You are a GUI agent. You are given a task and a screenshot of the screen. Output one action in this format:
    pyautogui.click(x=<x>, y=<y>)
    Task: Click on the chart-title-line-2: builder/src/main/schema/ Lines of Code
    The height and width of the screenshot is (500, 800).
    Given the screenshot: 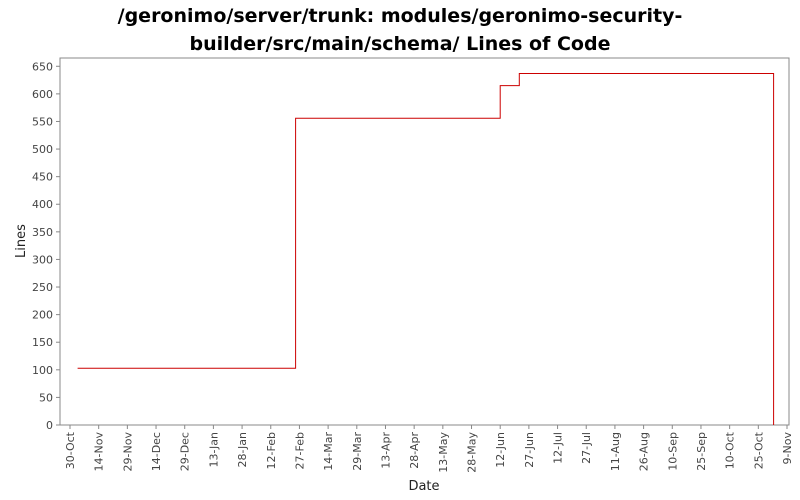 What is the action you would take?
    pyautogui.click(x=400, y=44)
    